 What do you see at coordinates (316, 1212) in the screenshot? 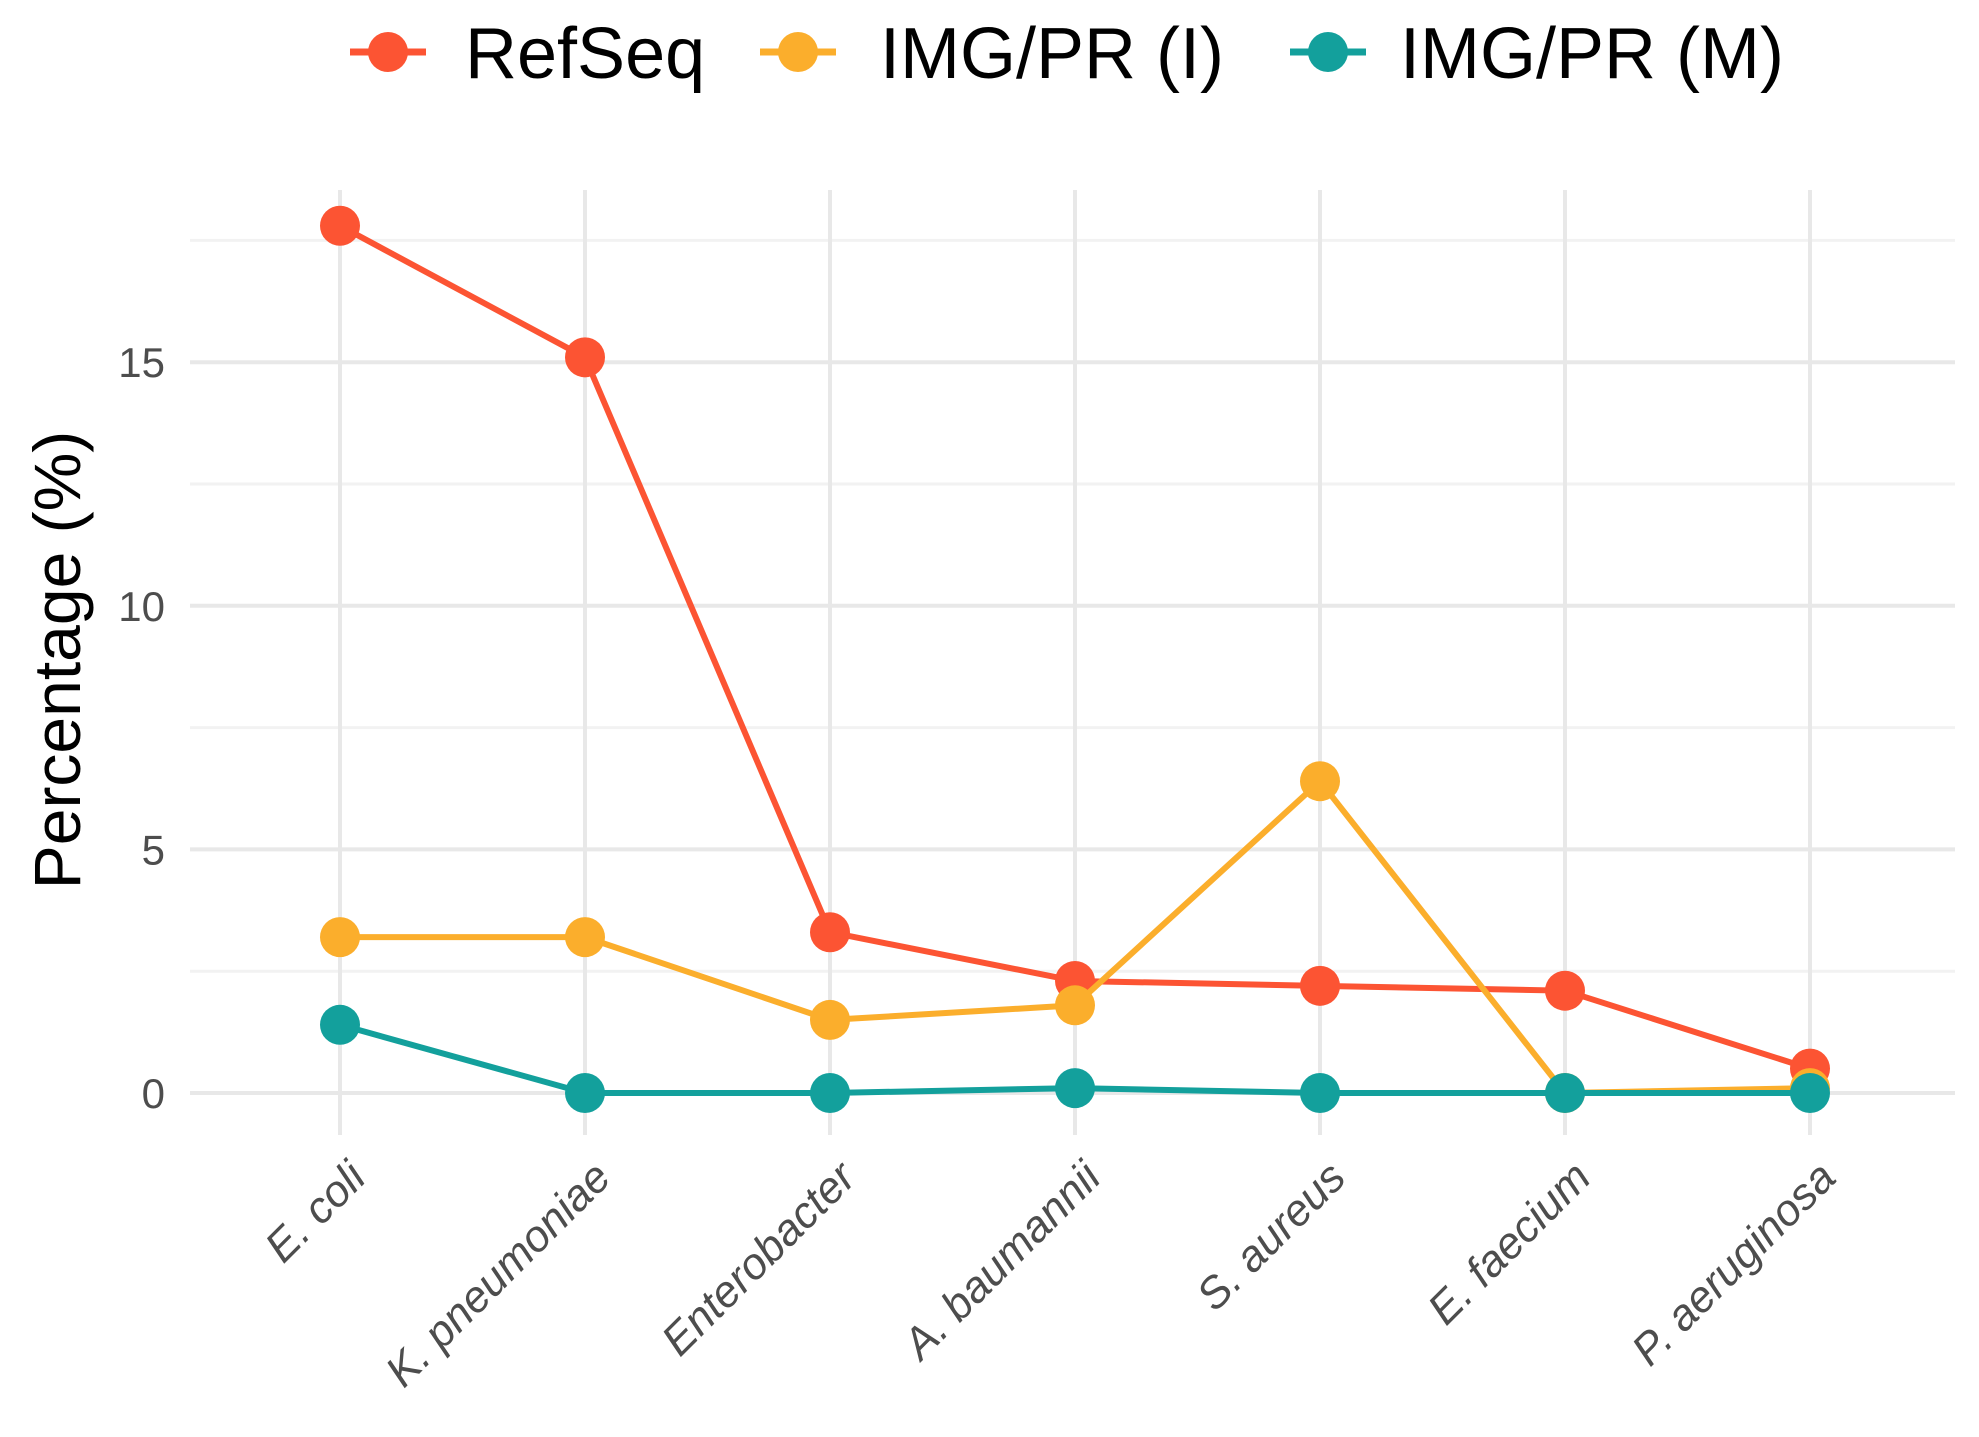
I see `x-tick-label-e-coli: E. coli` at bounding box center [316, 1212].